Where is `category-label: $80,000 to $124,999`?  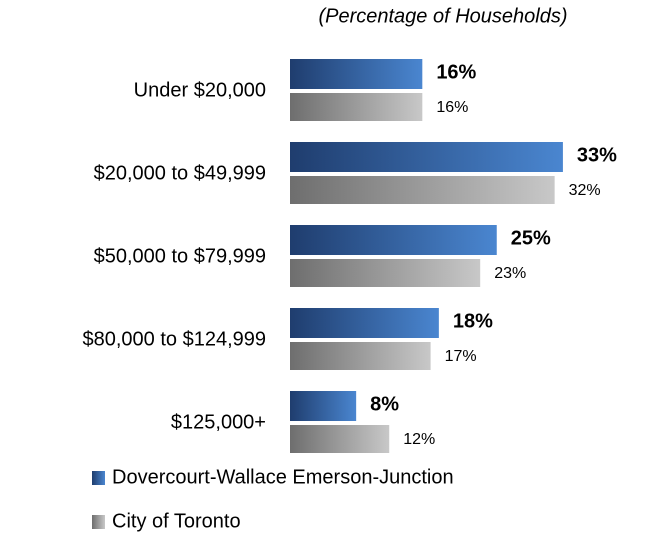 category-label: $80,000 to $124,999 is located at coordinates (174, 339).